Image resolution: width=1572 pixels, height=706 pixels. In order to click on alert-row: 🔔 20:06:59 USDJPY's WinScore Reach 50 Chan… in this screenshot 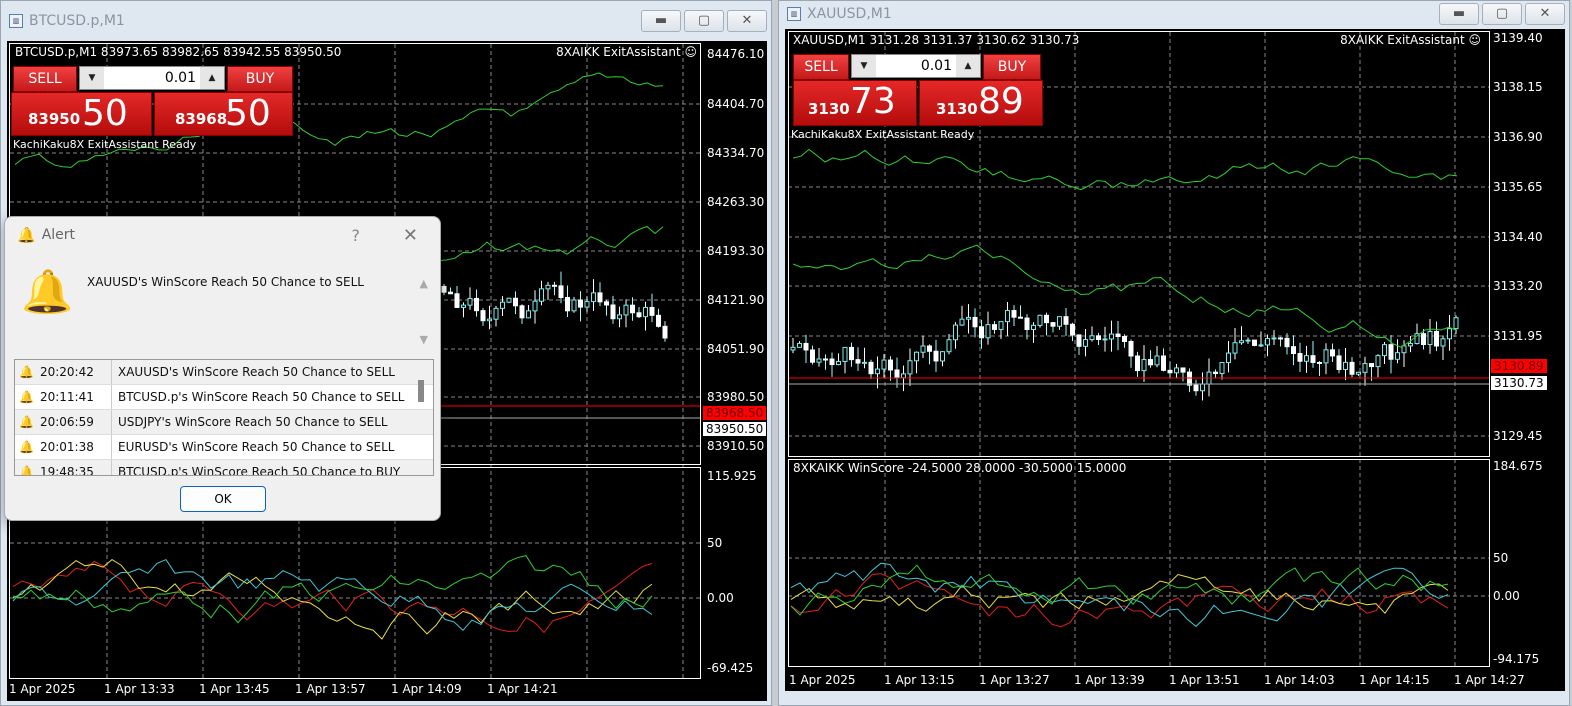, I will do `click(224, 422)`.